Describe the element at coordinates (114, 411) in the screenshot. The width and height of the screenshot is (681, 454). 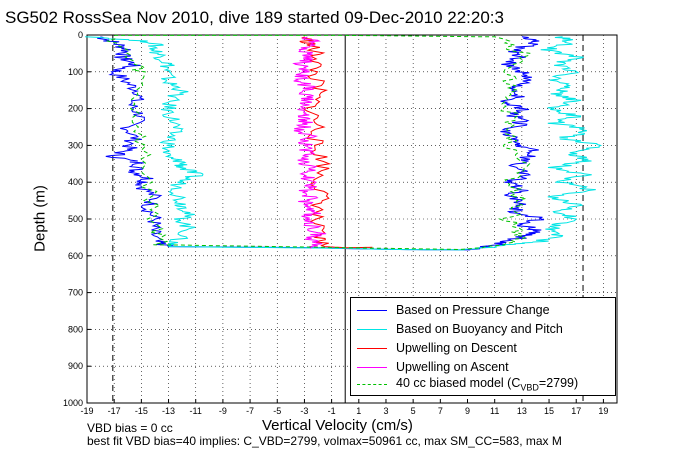
I see `x-tick-label: -17` at that location.